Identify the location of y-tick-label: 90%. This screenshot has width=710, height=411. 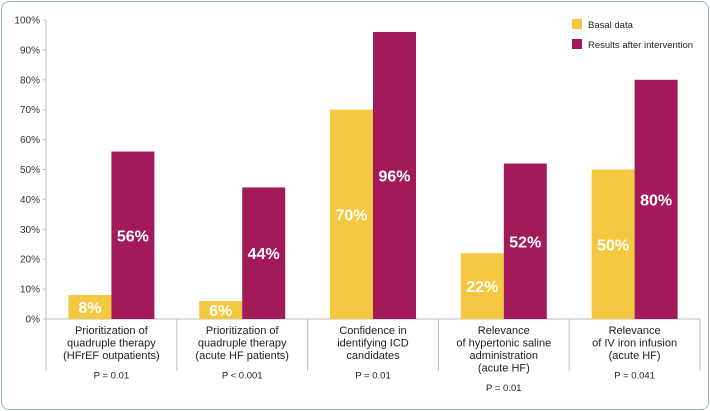
(30, 50).